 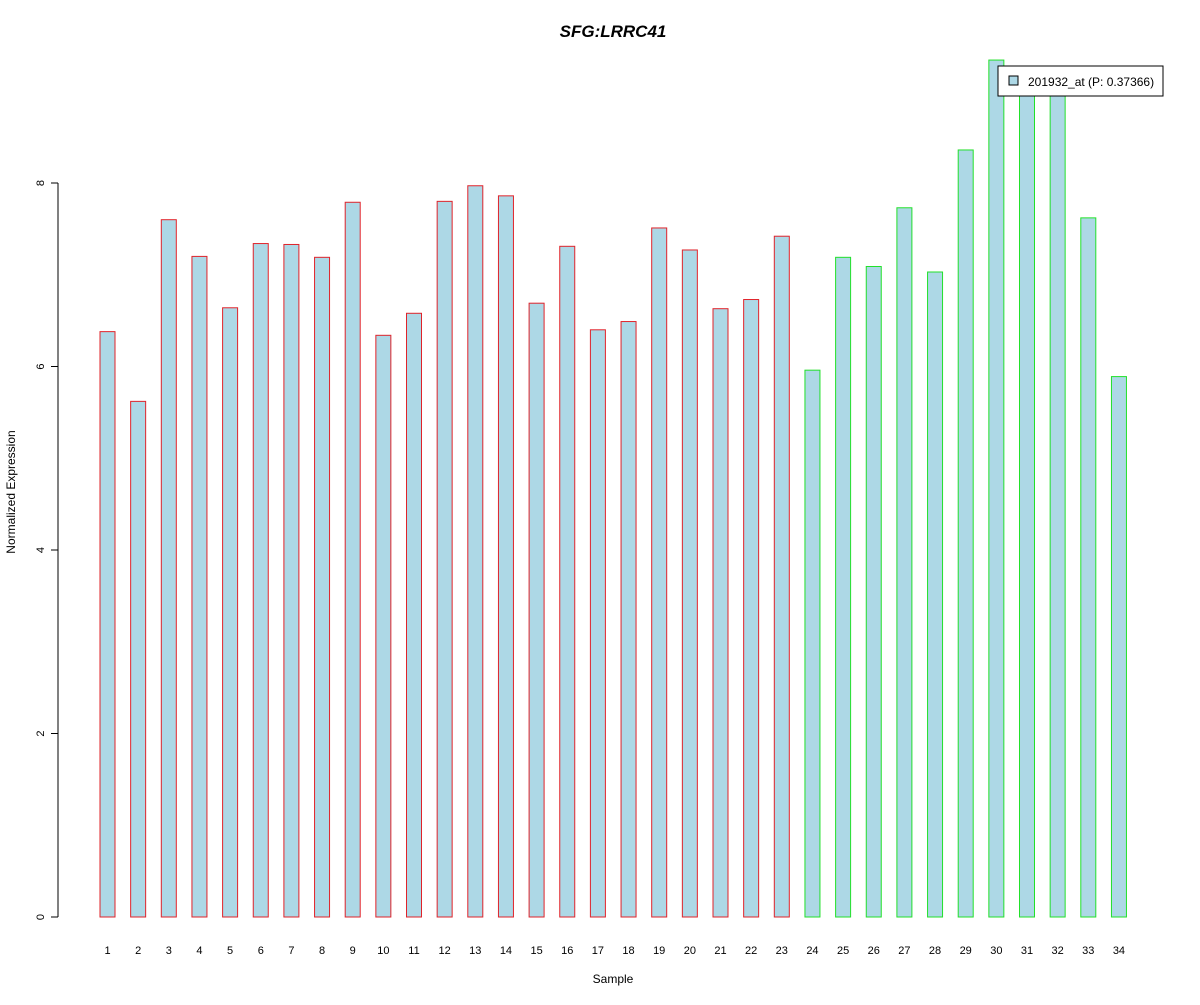 What do you see at coordinates (1119, 951) in the screenshot?
I see `x-tick-label: 34` at bounding box center [1119, 951].